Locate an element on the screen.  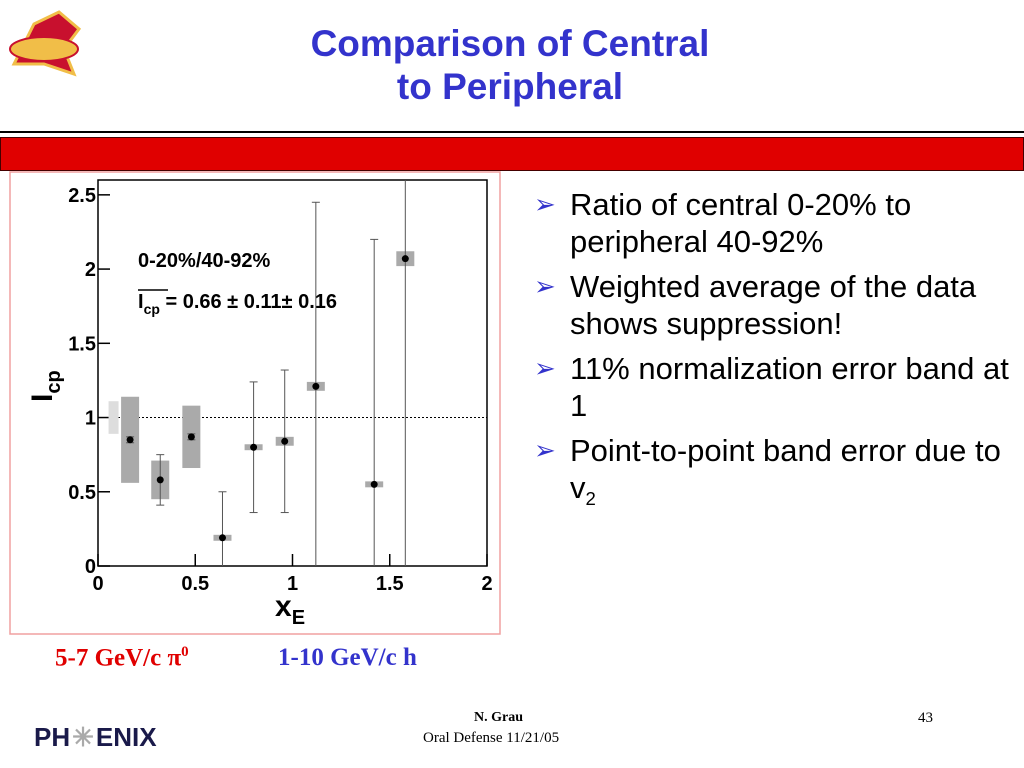
label-sub: E is located at coordinates (298, 618).